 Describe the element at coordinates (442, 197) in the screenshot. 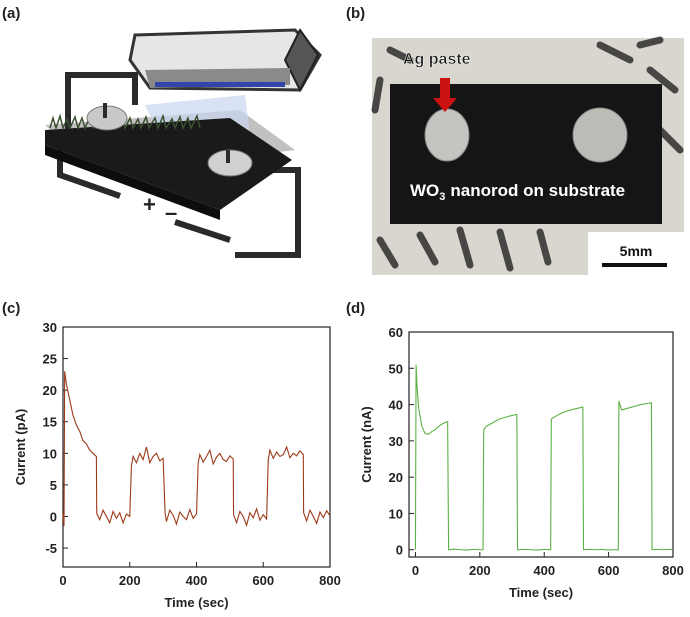

I see `caption-sub: 3` at that location.